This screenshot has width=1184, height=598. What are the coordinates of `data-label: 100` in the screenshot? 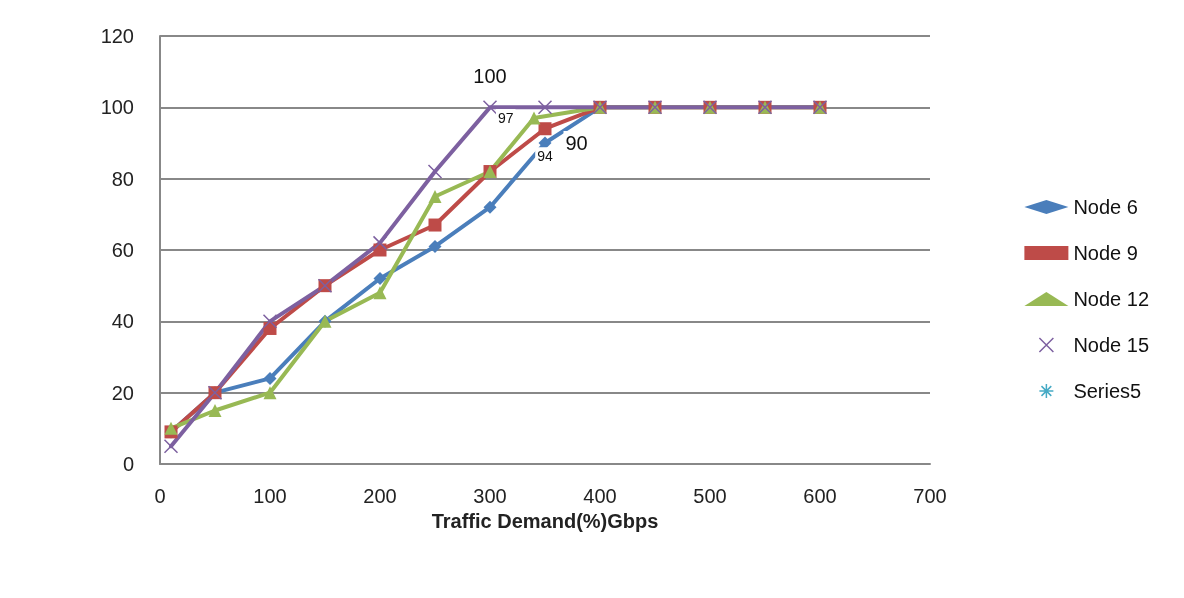 It's located at (490, 76).